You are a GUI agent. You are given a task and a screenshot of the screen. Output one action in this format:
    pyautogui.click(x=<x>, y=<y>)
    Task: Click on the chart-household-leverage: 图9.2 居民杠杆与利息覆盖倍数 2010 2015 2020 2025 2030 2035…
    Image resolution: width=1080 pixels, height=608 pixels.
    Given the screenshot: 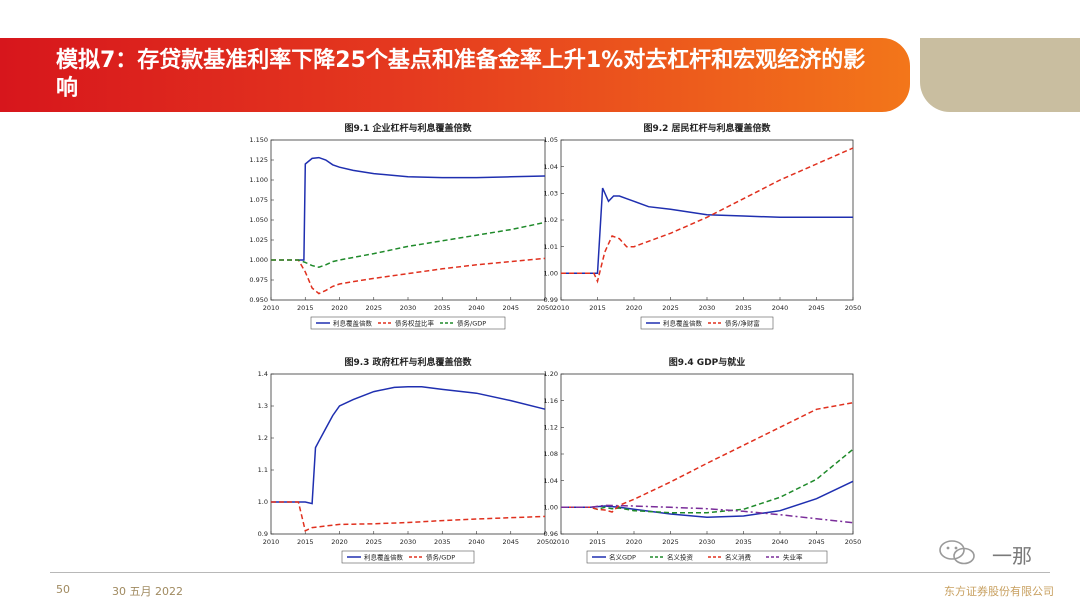 What is the action you would take?
    pyautogui.click(x=698, y=229)
    